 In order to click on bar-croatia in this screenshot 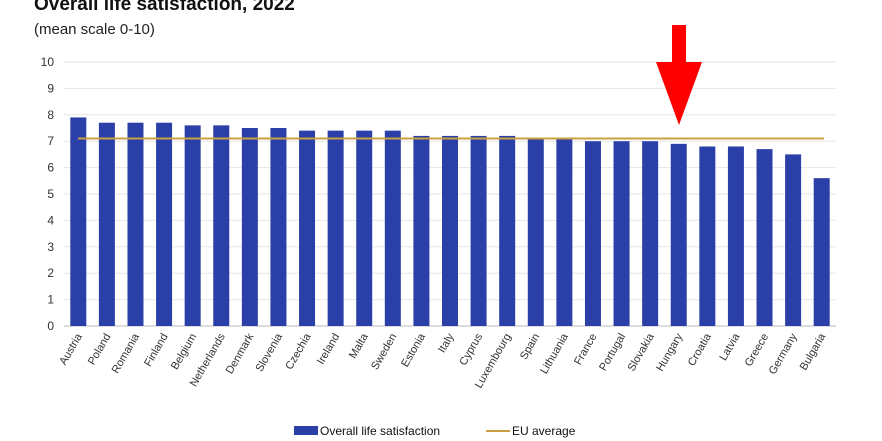, I will do `click(707, 236)`.